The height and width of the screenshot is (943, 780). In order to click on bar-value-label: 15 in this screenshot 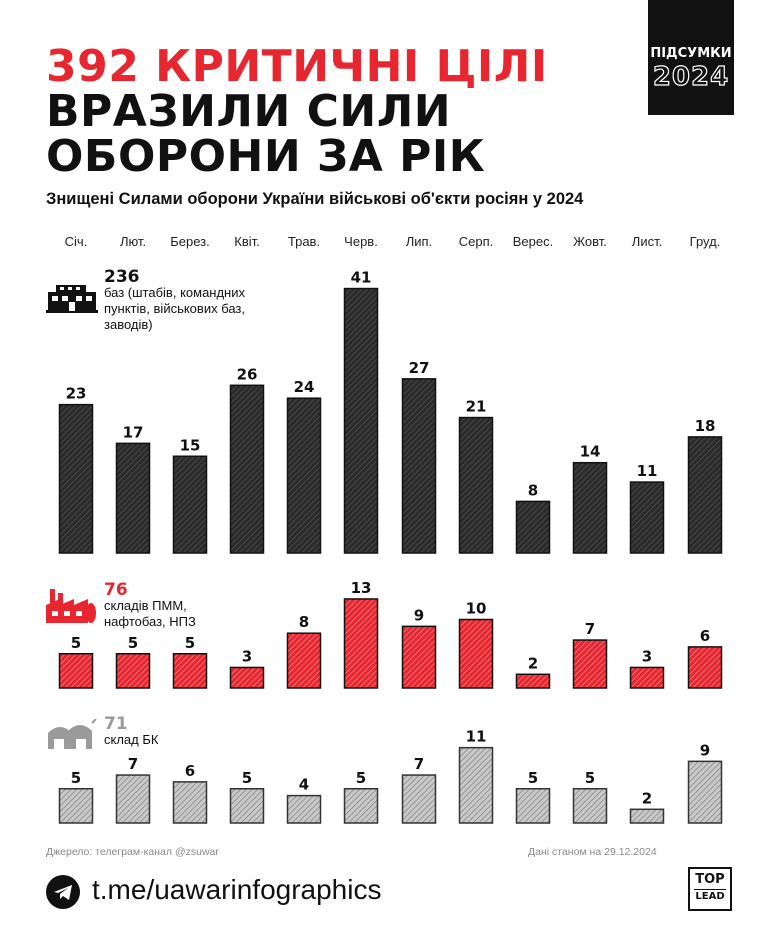, I will do `click(190, 445)`.